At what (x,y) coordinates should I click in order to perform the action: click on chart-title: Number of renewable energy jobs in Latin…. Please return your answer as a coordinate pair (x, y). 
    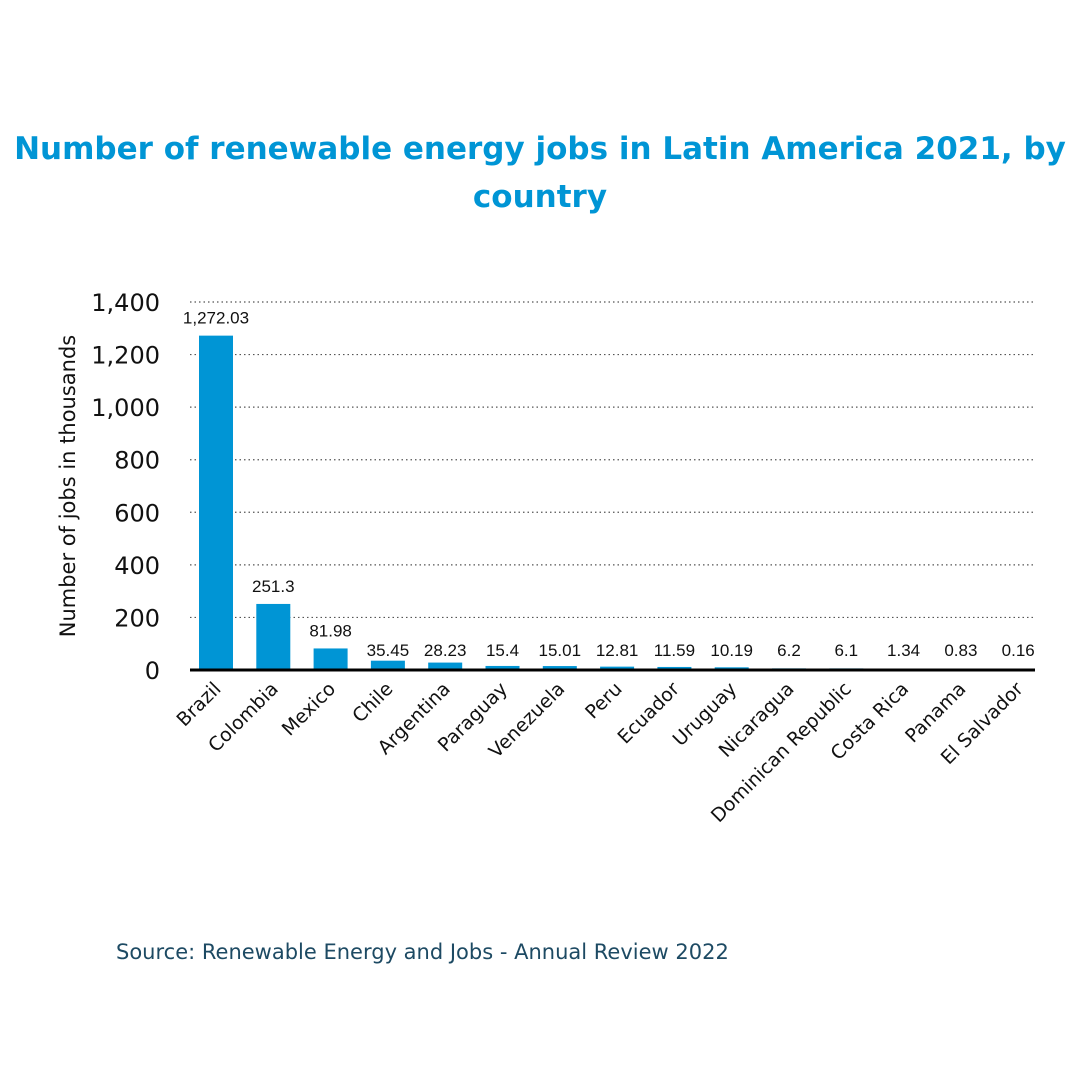
    Looking at the image, I should click on (540, 173).